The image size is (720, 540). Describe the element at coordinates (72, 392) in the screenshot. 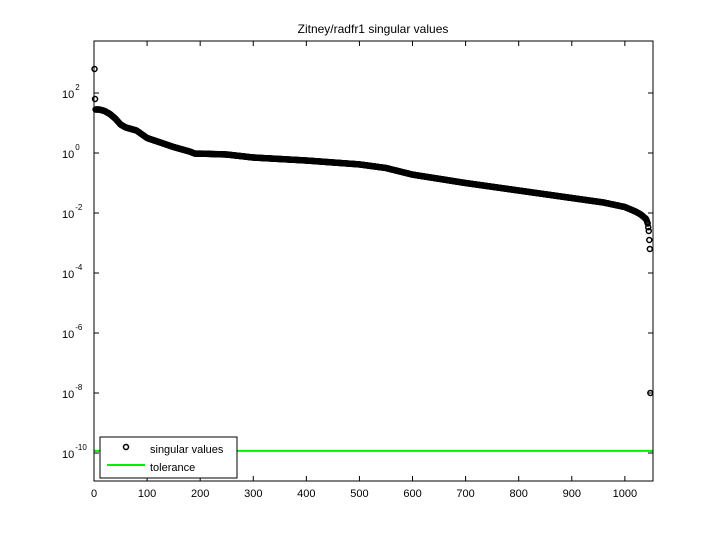

I see `y-tick-label: 10⁻⁸` at that location.